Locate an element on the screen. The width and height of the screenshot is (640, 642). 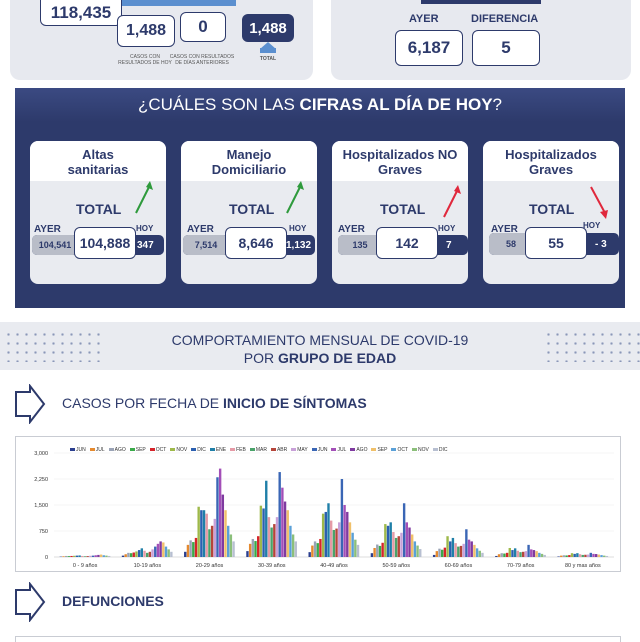
ayer-value: 7,514 is located at coordinates (206, 245).